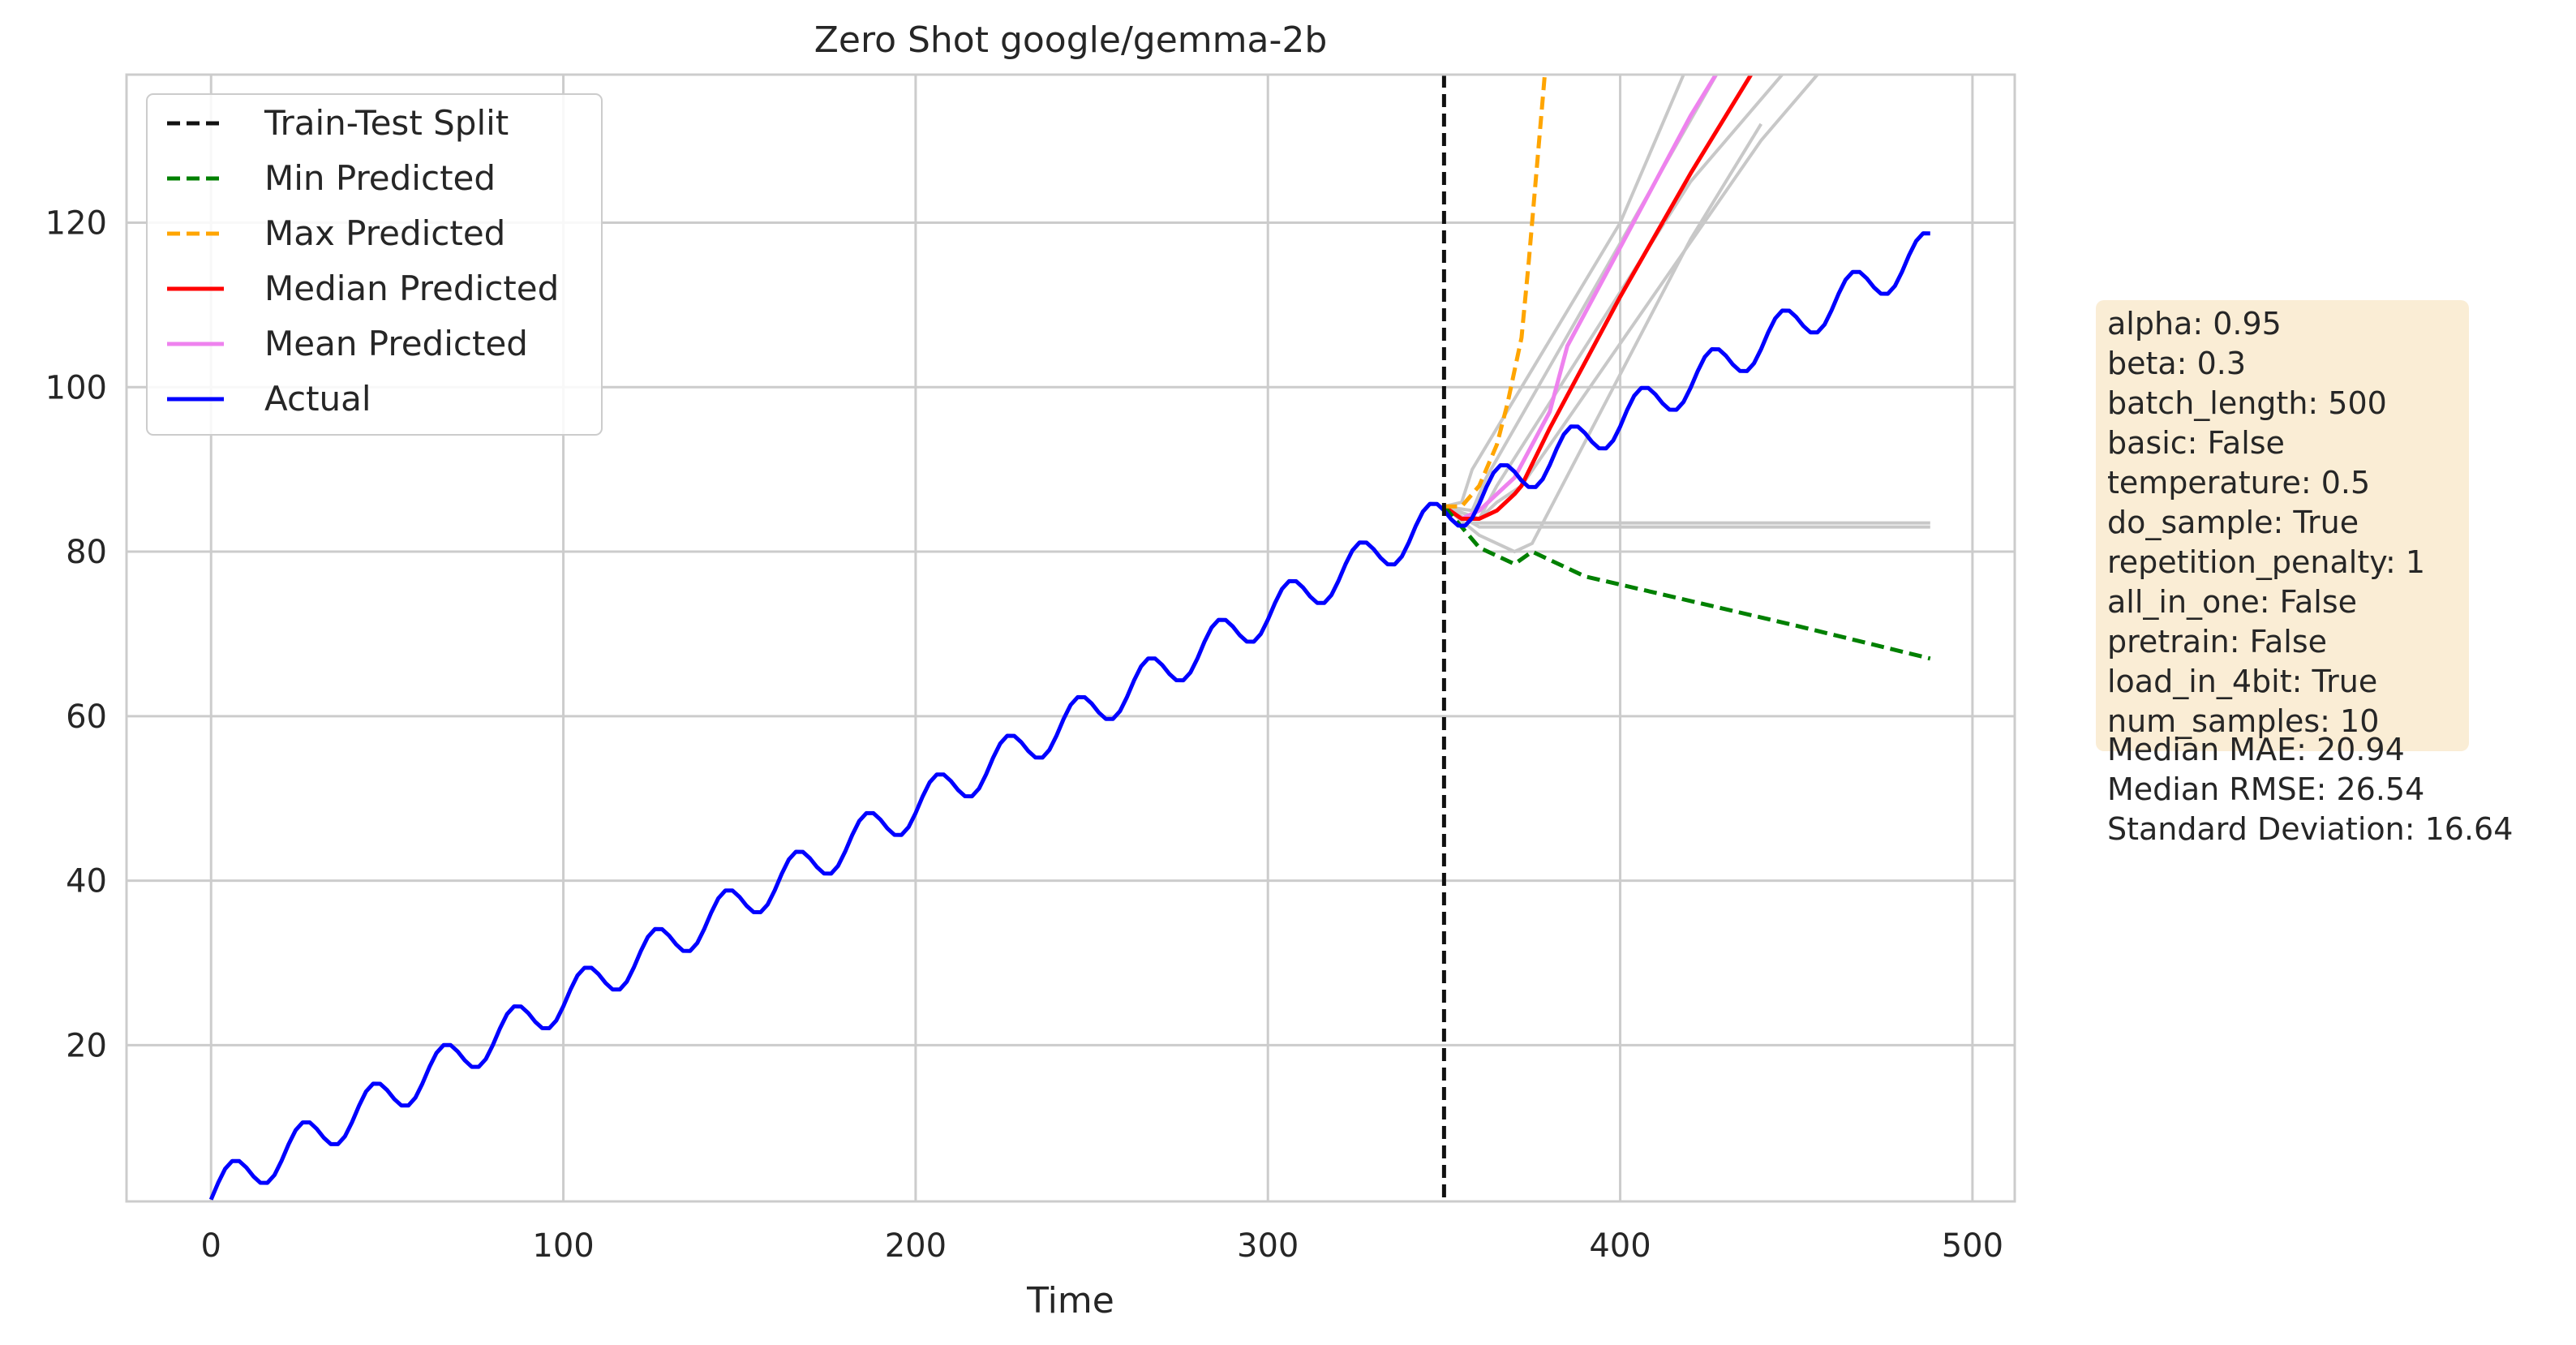 The image size is (2576, 1345). What do you see at coordinates (380, 178) in the screenshot?
I see `legend-label-min-predicted: Min Predicted` at bounding box center [380, 178].